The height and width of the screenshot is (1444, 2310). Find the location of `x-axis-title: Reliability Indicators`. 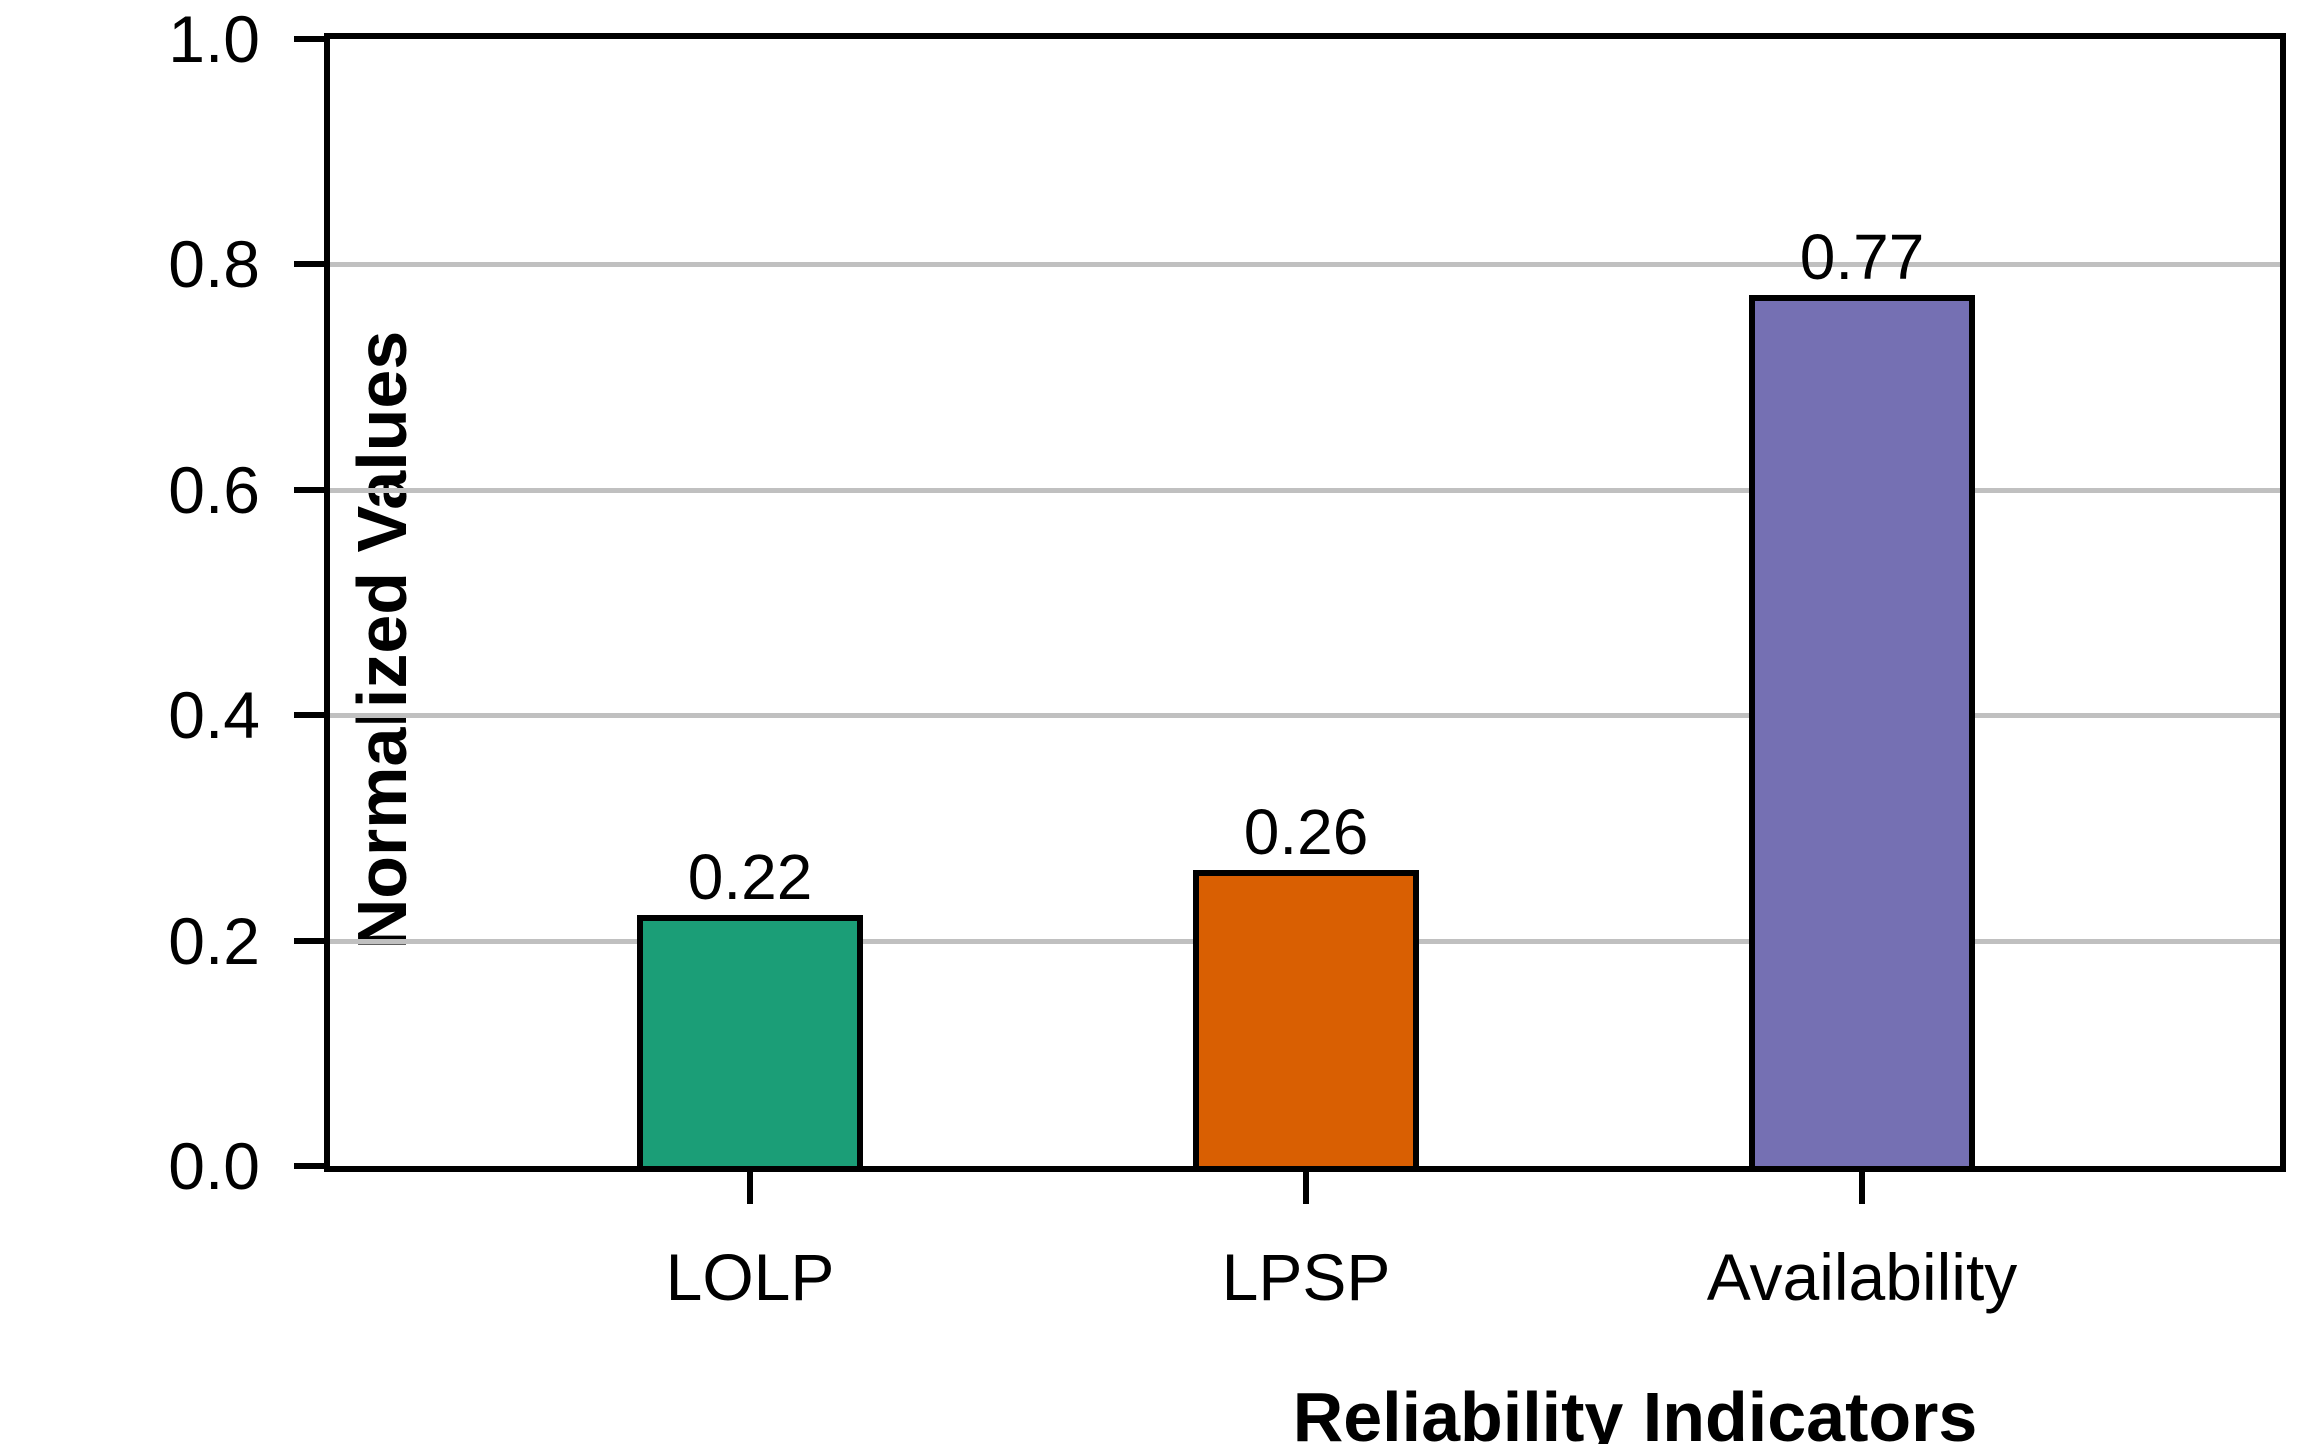

x-axis-title: Reliability Indicators is located at coordinates (1635, 1411).